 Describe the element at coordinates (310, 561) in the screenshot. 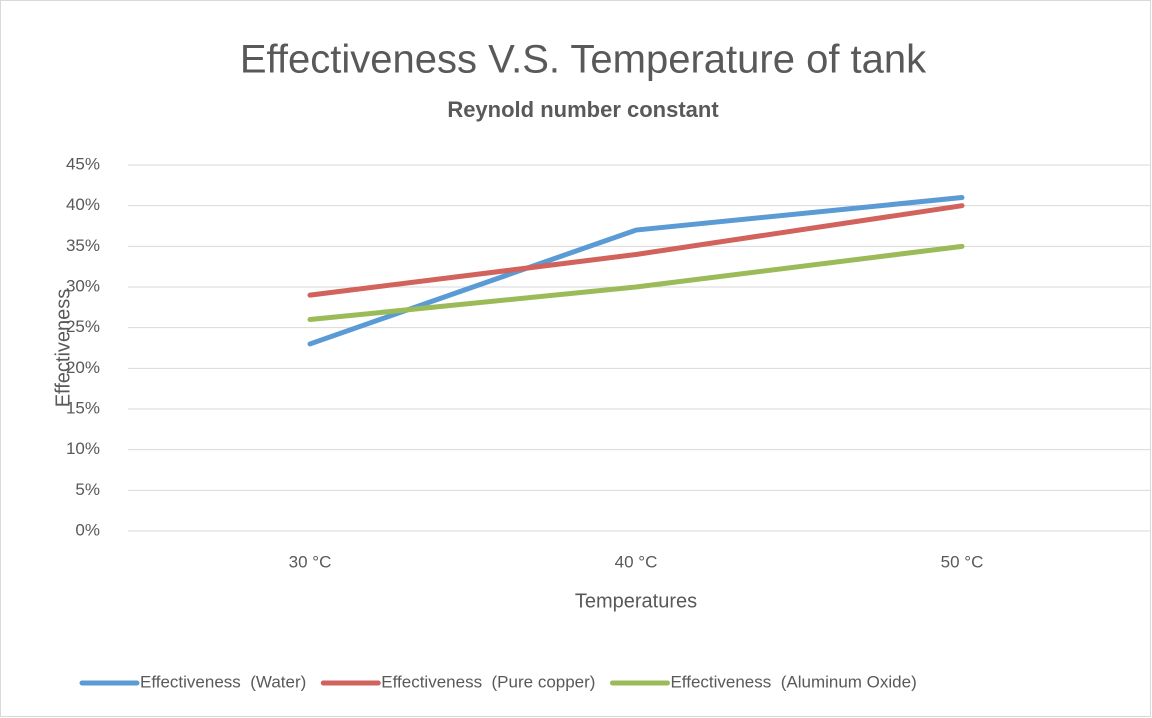

I see `x-tick-label: 30 °C` at that location.